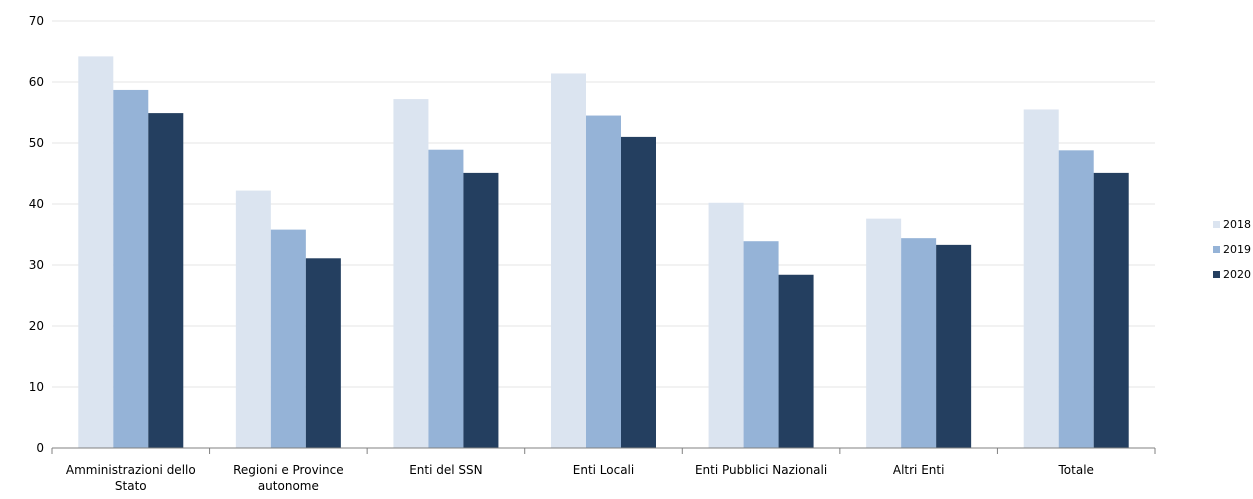 Image resolution: width=1253 pixels, height=499 pixels. What do you see at coordinates (1237, 249) in the screenshot?
I see `legend-label-2019: 2019` at bounding box center [1237, 249].